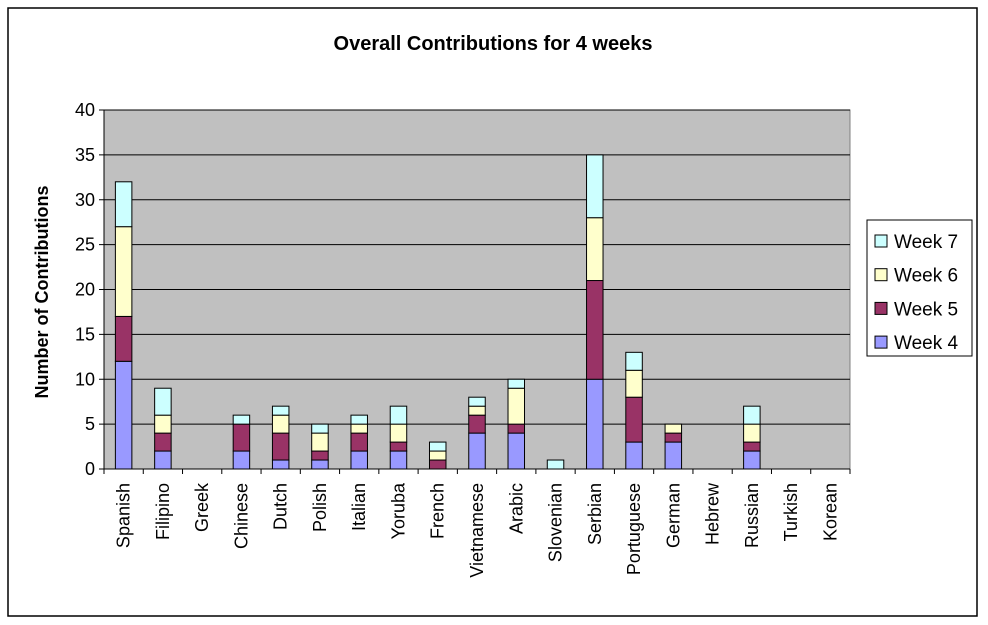 This screenshot has width=988, height=625. I want to click on x-tick-label: Chinese, so click(241, 516).